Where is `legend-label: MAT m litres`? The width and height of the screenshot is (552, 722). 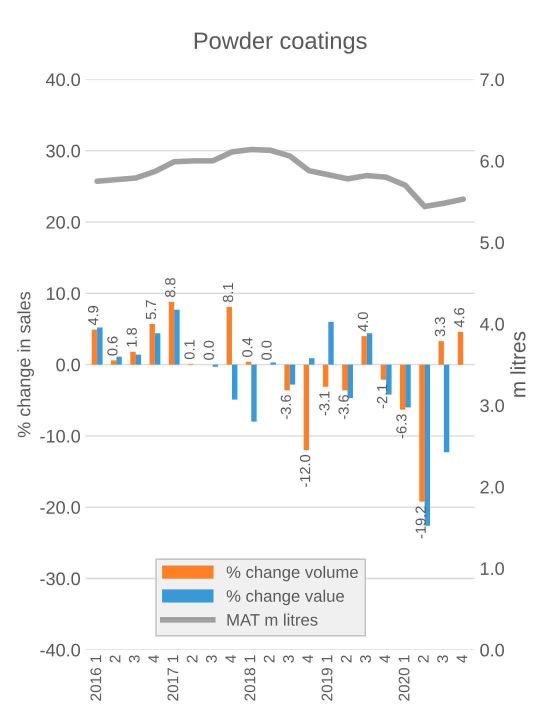 legend-label: MAT m litres is located at coordinates (272, 620).